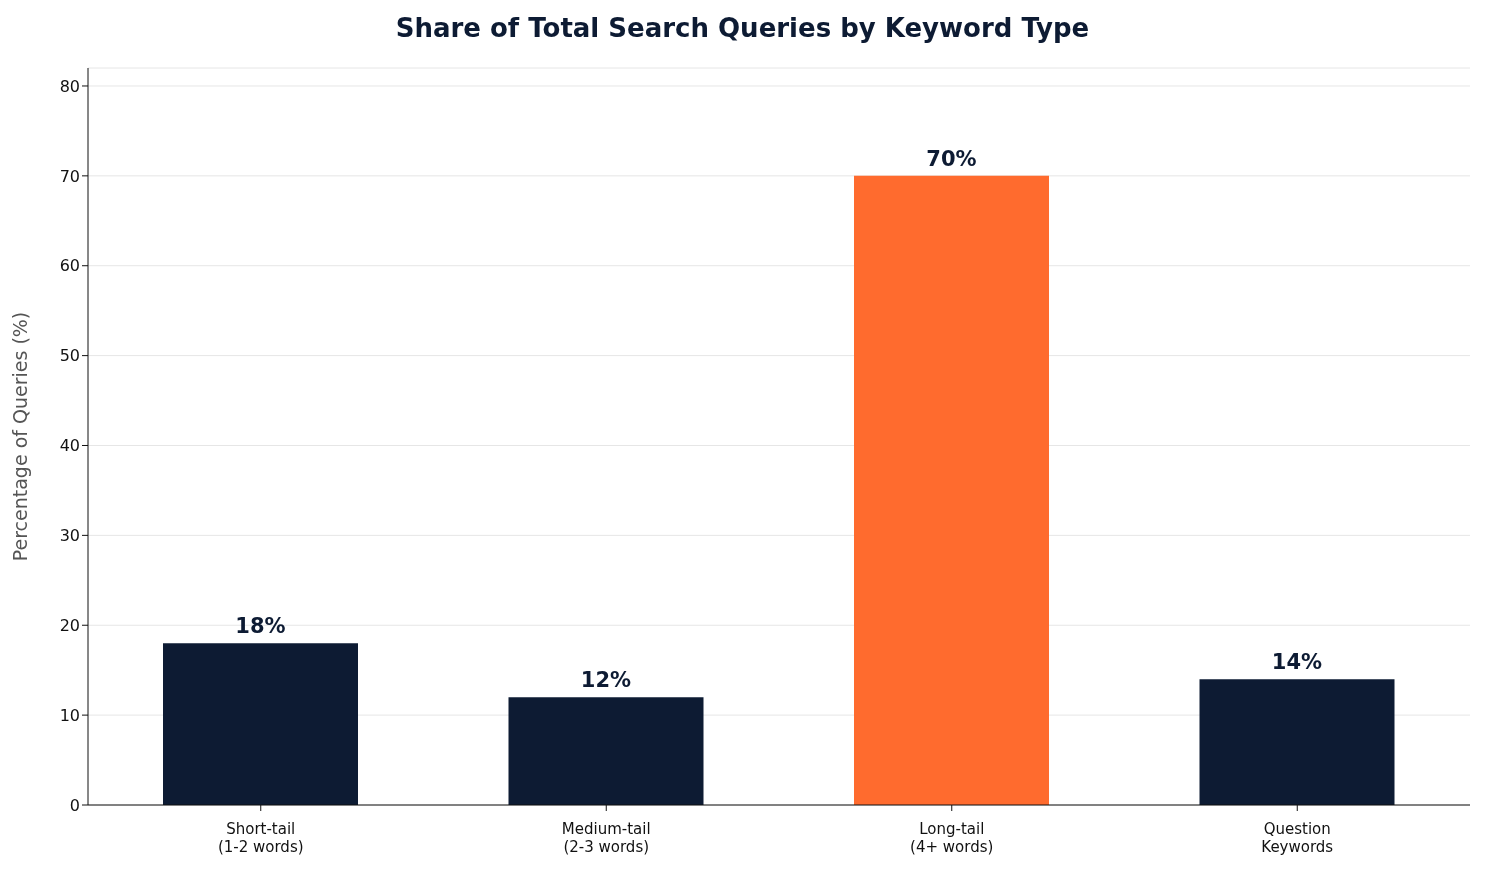 Image resolution: width=1485 pixels, height=893 pixels. I want to click on y-tick-label: 50, so click(69, 356).